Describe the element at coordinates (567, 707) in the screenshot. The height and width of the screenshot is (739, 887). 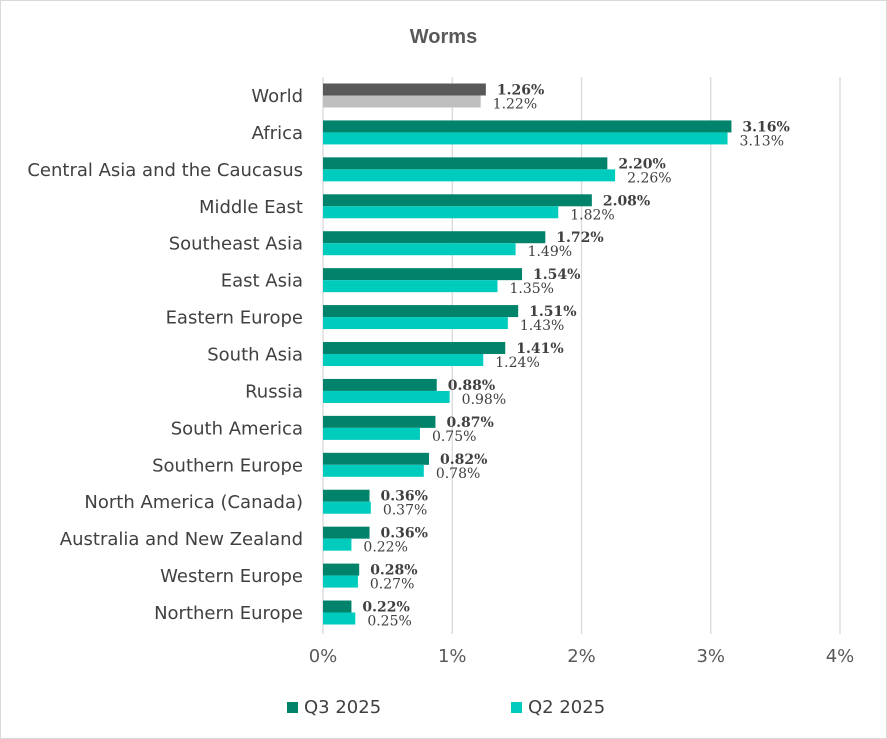
I see `legend-label-q2: Q2 2025` at that location.